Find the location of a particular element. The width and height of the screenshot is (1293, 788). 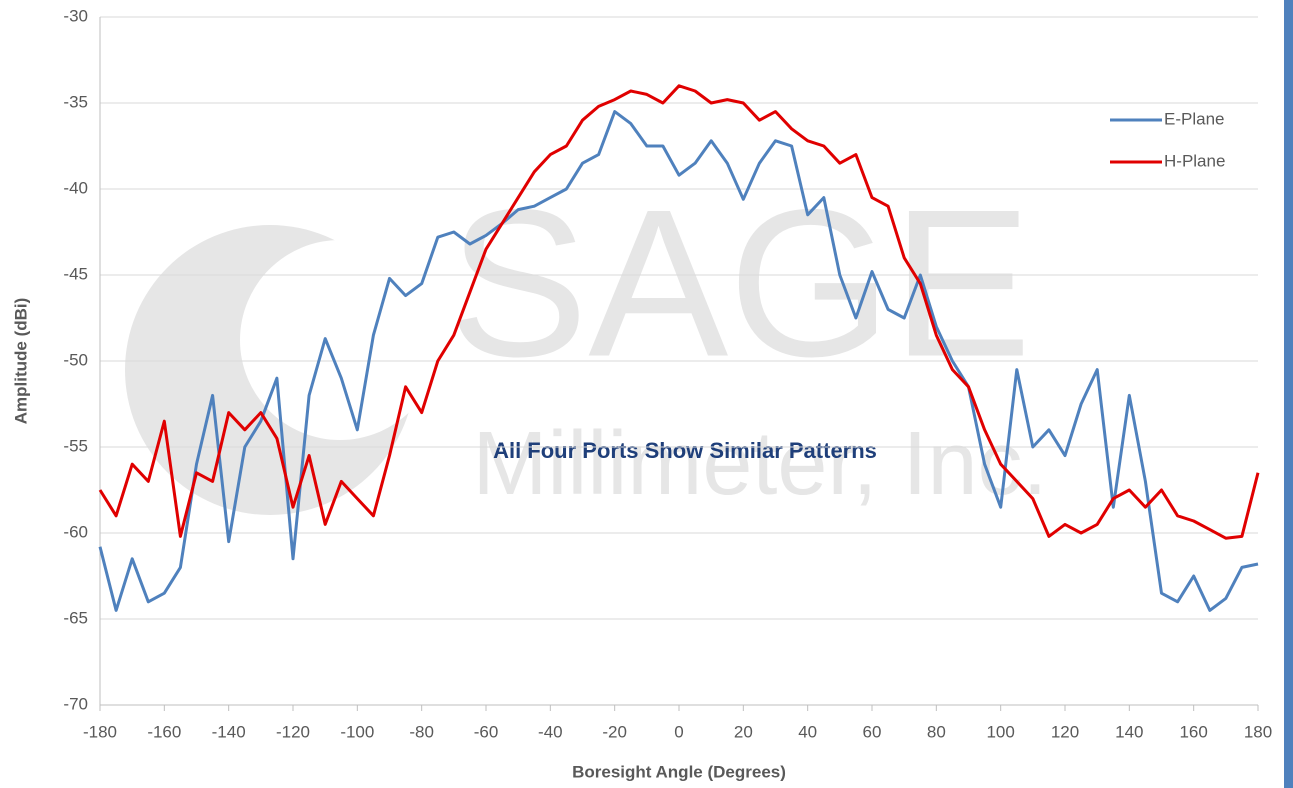

annotation: All Four Ports Show Similar Patterns is located at coordinates (685, 450).